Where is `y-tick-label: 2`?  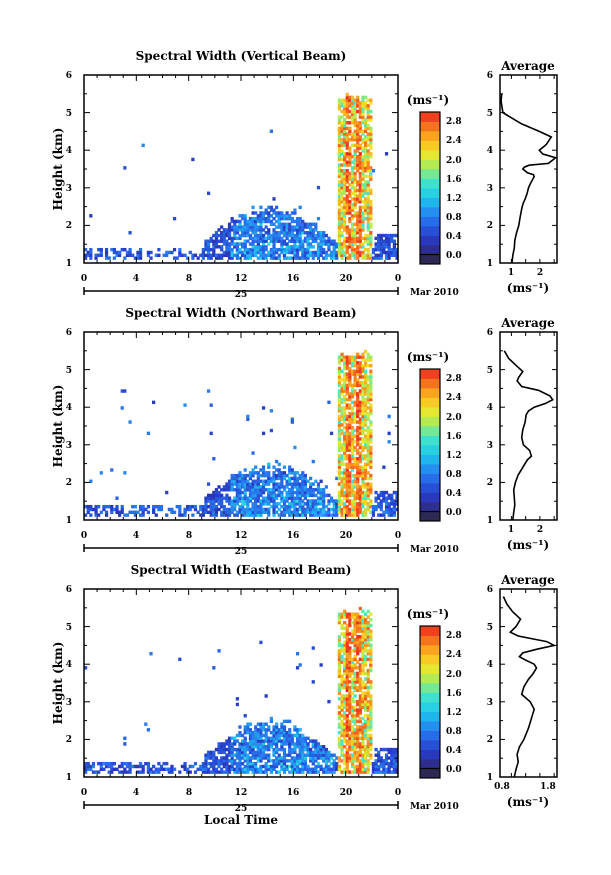
y-tick-label: 2 is located at coordinates (69, 740).